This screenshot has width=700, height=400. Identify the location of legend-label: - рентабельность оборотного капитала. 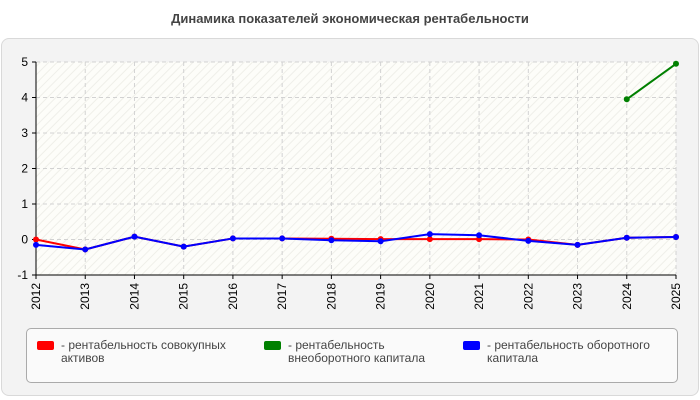
(568, 351).